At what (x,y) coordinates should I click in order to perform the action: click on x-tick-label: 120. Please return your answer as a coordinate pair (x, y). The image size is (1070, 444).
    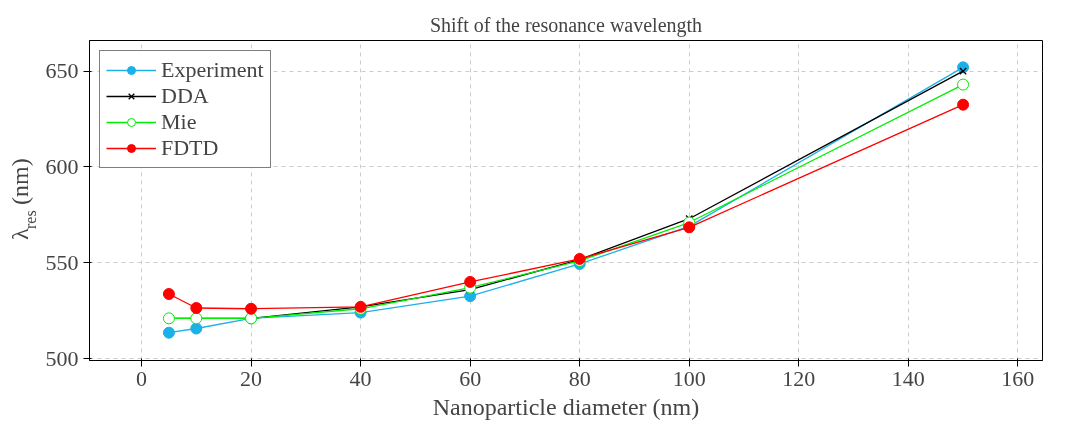
    Looking at the image, I should click on (799, 378).